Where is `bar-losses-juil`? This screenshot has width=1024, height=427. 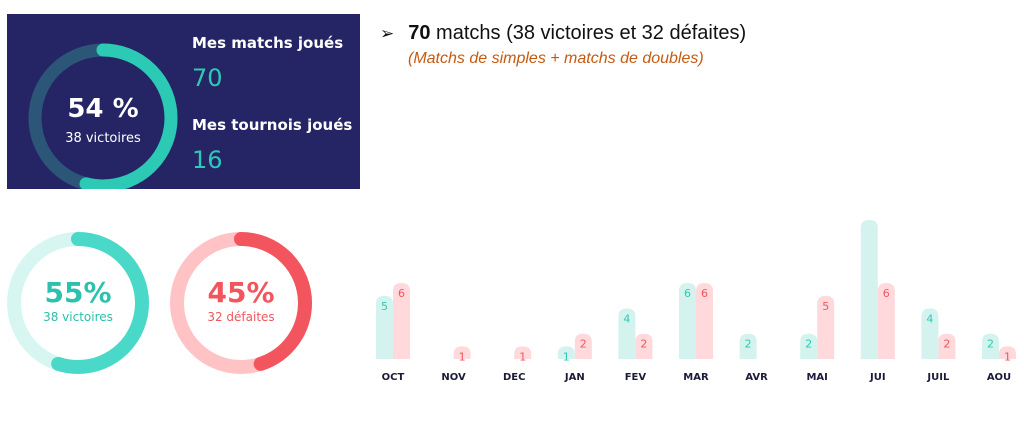 bar-losses-juil is located at coordinates (947, 346).